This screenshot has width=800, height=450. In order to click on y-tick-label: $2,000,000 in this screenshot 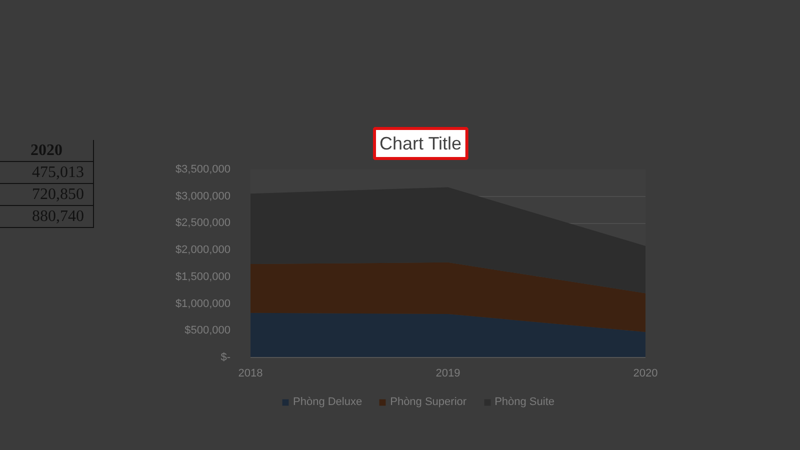, I will do `click(203, 250)`.